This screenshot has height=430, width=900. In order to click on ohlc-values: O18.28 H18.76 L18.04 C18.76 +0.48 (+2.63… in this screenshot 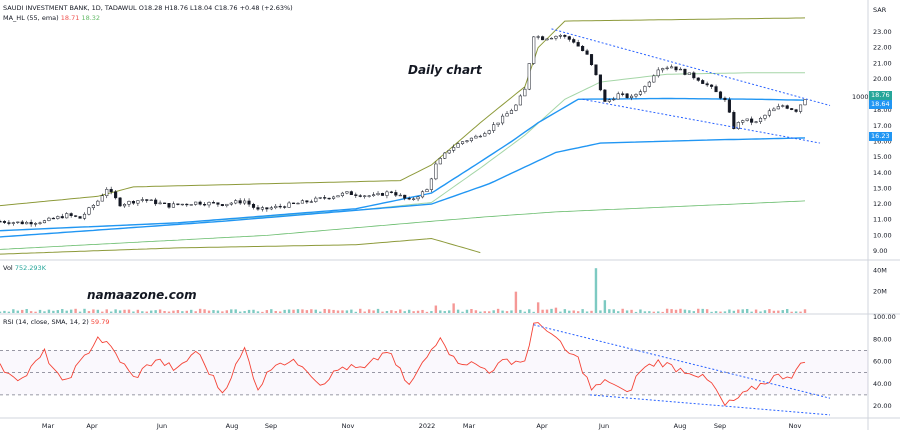, I will do `click(215, 8)`.